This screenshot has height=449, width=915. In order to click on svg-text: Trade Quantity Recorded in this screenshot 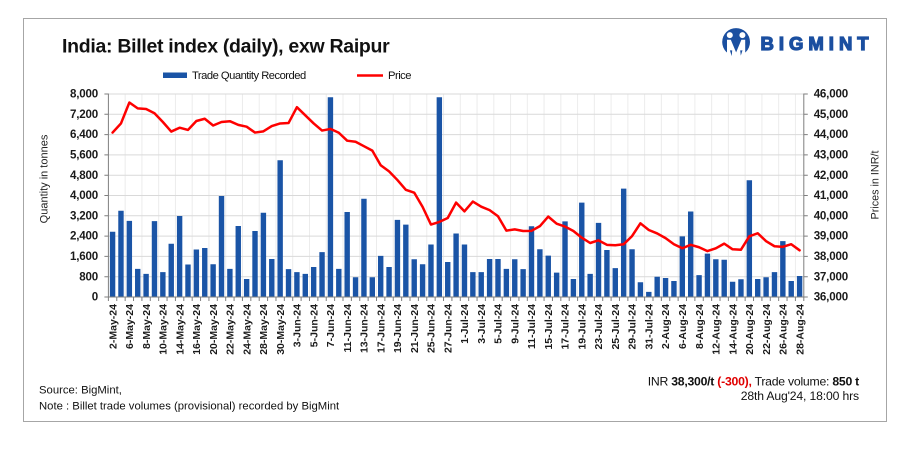, I will do `click(249, 76)`.